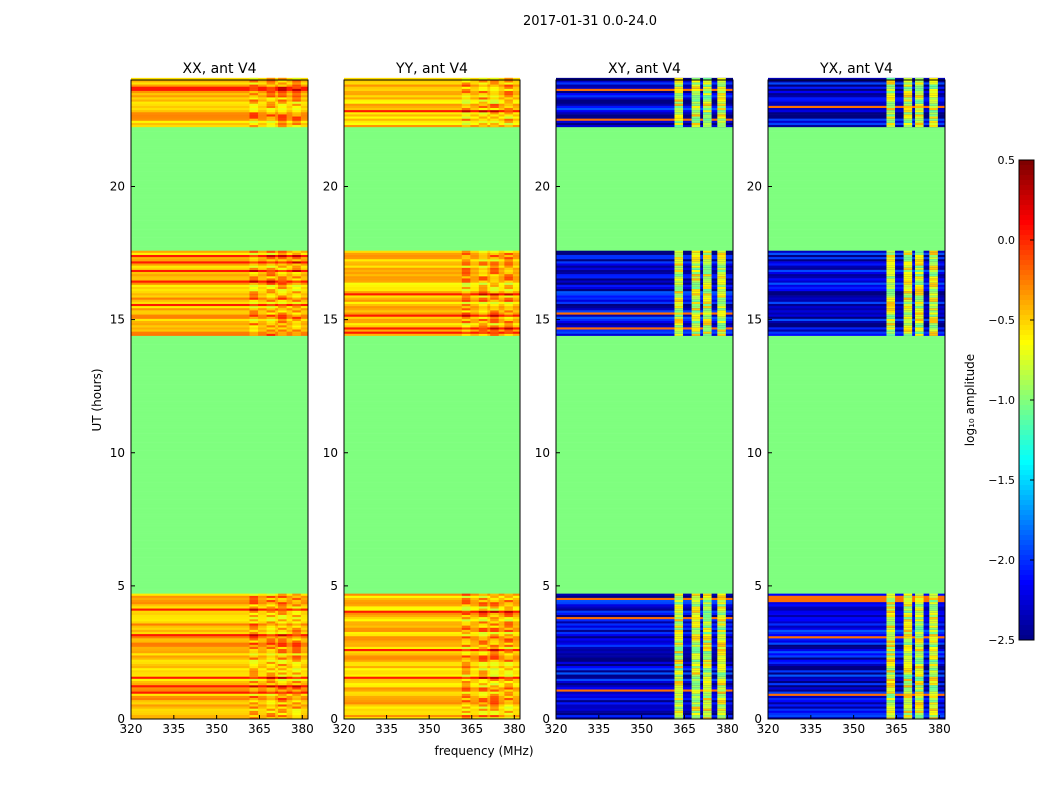  What do you see at coordinates (334, 719) in the screenshot?
I see `y-tick-label: 0` at bounding box center [334, 719].